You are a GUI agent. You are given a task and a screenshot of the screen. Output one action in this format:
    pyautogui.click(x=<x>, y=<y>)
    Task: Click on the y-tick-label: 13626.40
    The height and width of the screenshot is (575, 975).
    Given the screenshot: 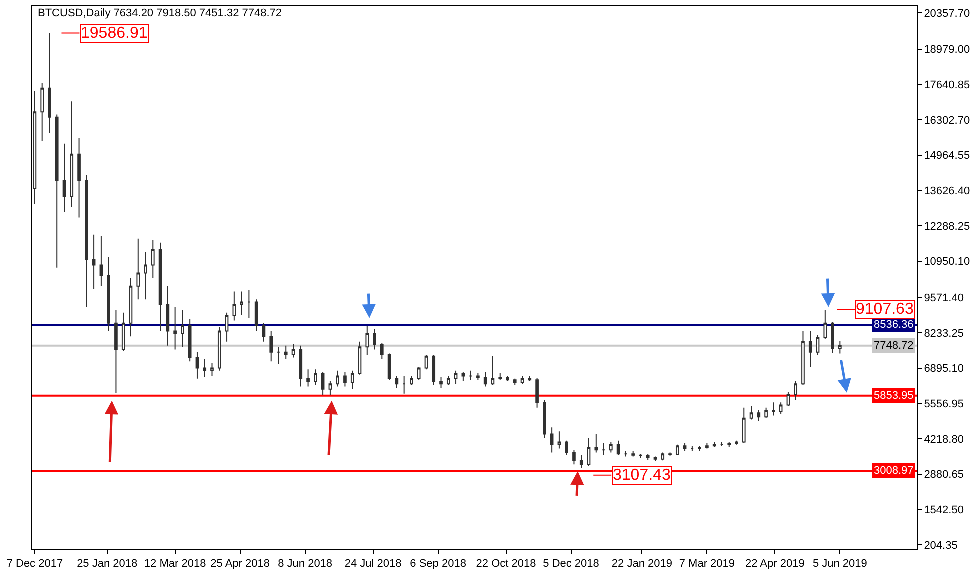 What is the action you would take?
    pyautogui.click(x=947, y=192)
    